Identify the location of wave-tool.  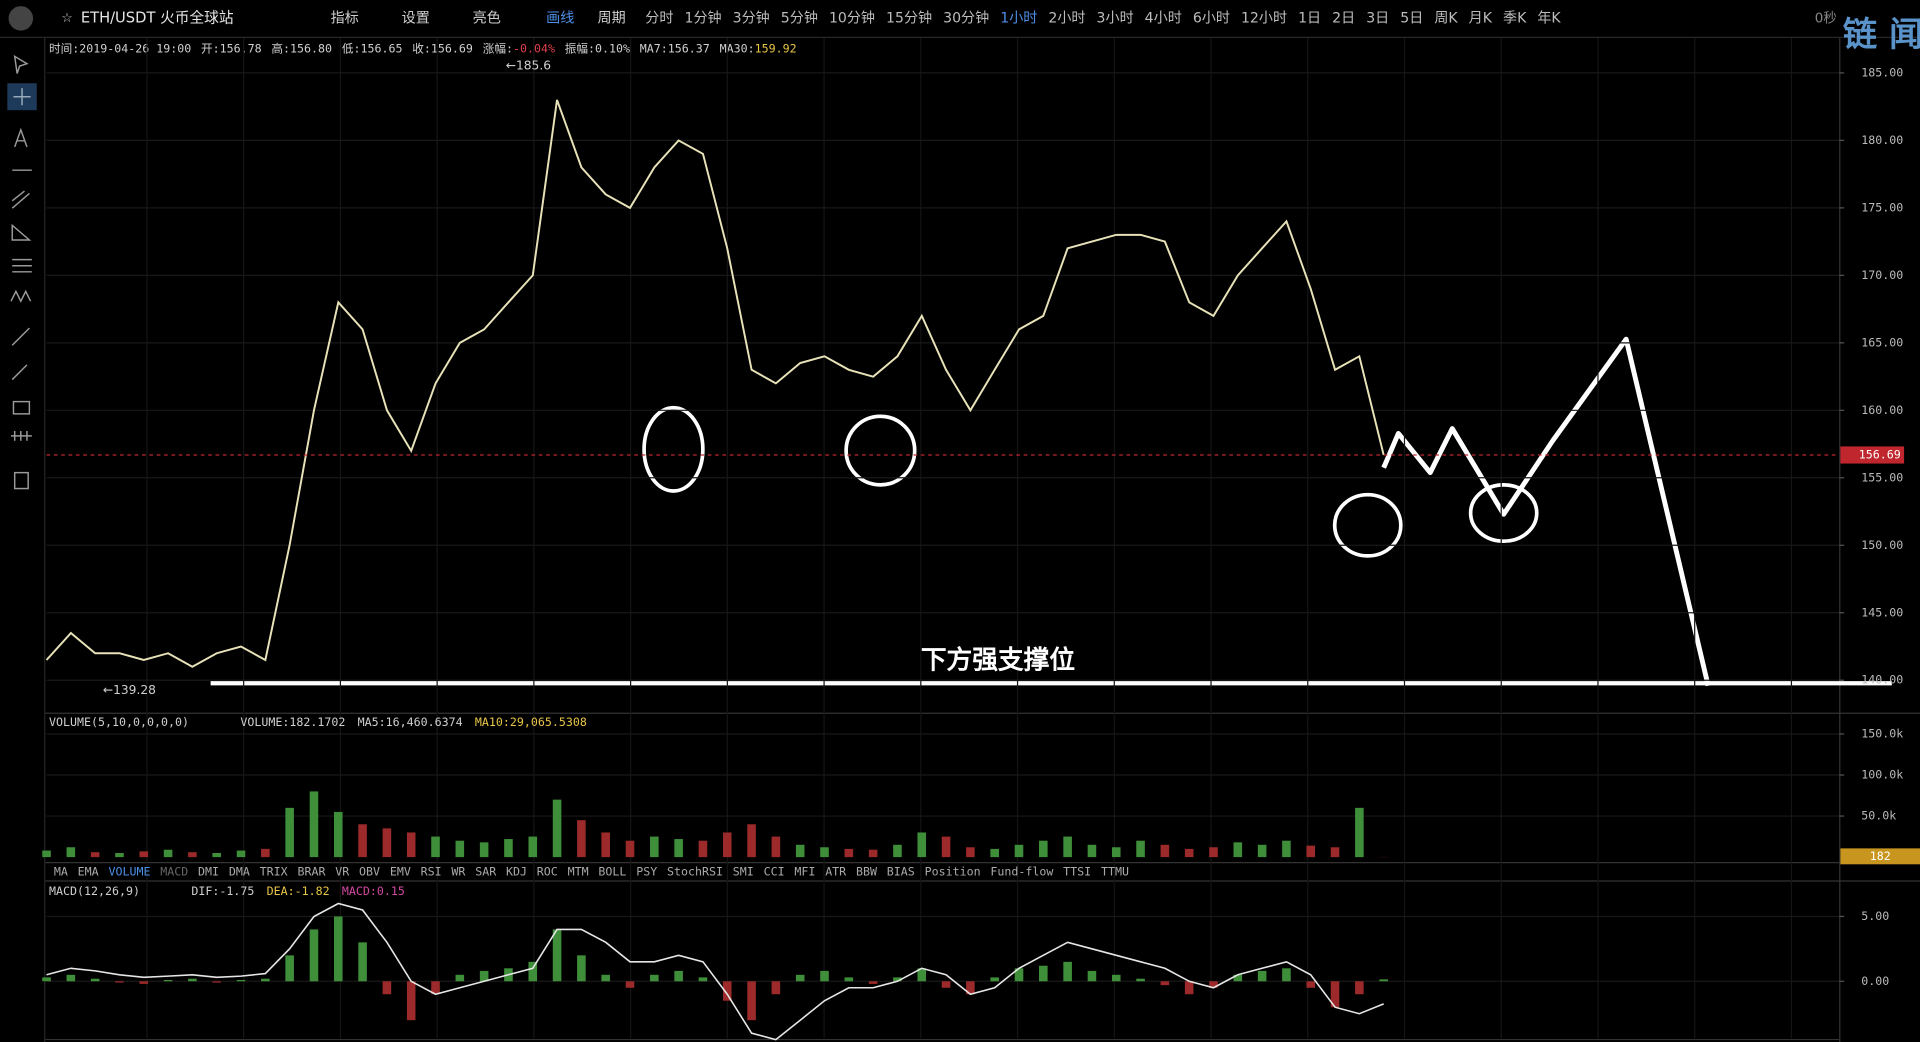
(21, 296).